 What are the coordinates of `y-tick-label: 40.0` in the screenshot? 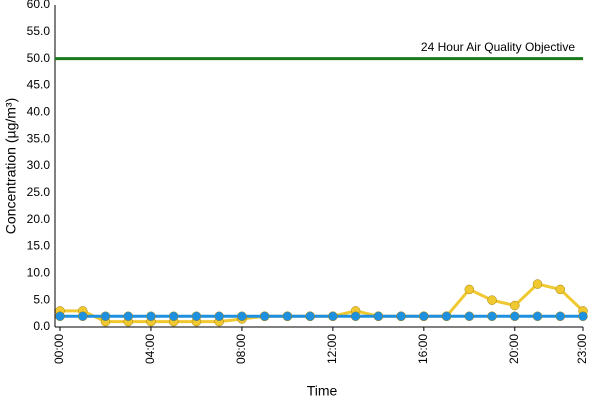 It's located at (39, 112).